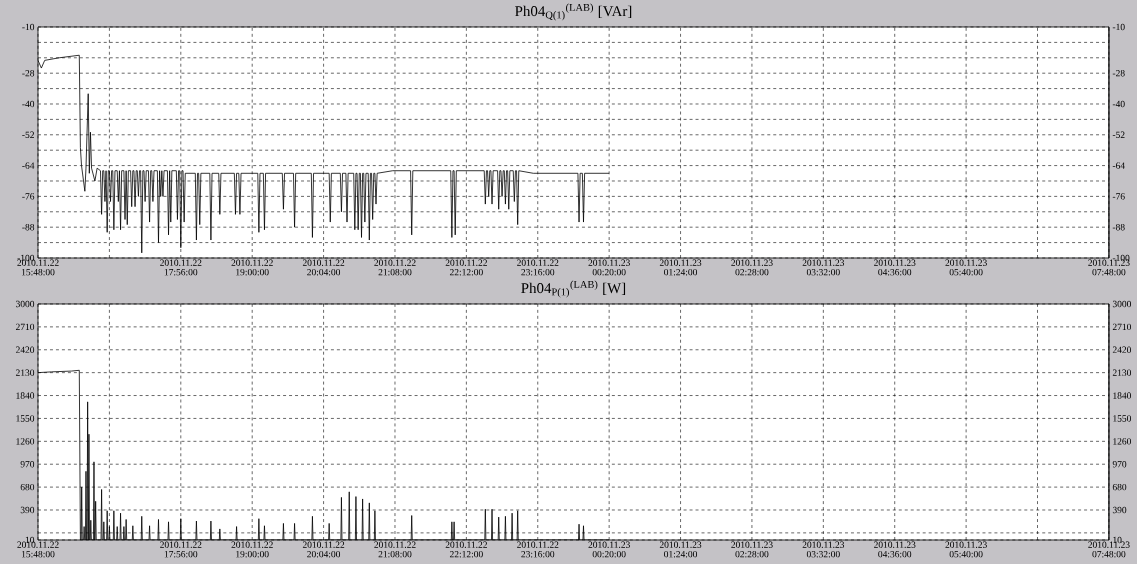 This screenshot has width=1137, height=564. What do you see at coordinates (1119, 487) in the screenshot?
I see `y2-tick-label: 680` at bounding box center [1119, 487].